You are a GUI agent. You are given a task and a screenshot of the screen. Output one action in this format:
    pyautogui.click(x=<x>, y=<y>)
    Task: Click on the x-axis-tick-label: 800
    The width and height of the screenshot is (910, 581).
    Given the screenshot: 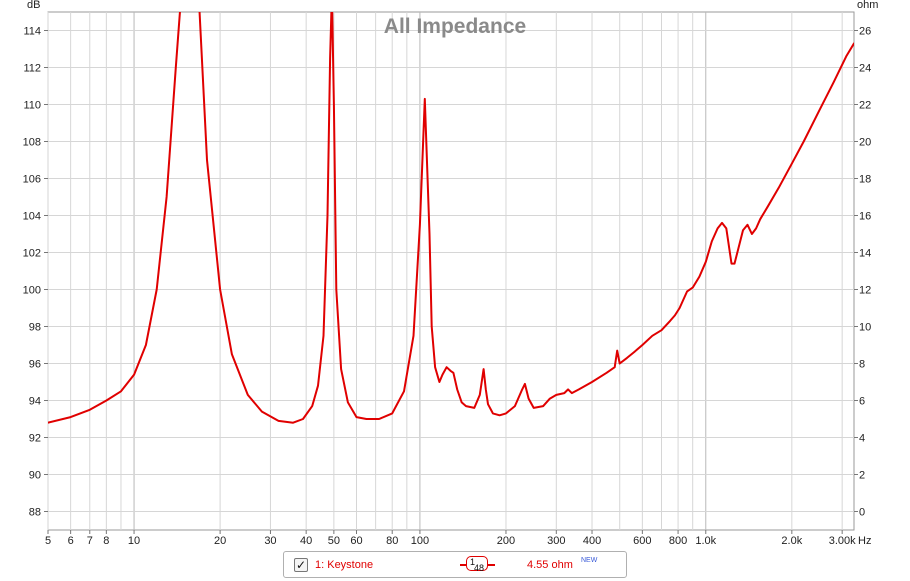 What is the action you would take?
    pyautogui.click(x=678, y=541)
    